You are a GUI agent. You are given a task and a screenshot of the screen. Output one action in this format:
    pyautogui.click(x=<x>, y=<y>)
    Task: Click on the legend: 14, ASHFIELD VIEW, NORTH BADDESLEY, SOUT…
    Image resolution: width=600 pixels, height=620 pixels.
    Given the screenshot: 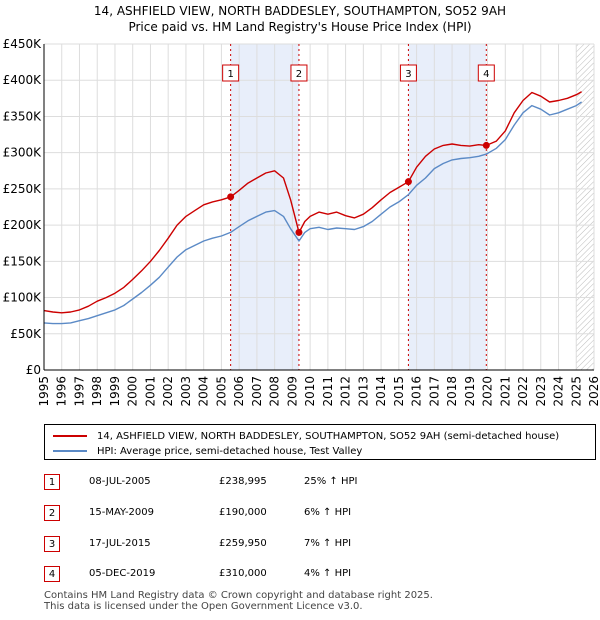 What is the action you would take?
    pyautogui.click(x=320, y=442)
    